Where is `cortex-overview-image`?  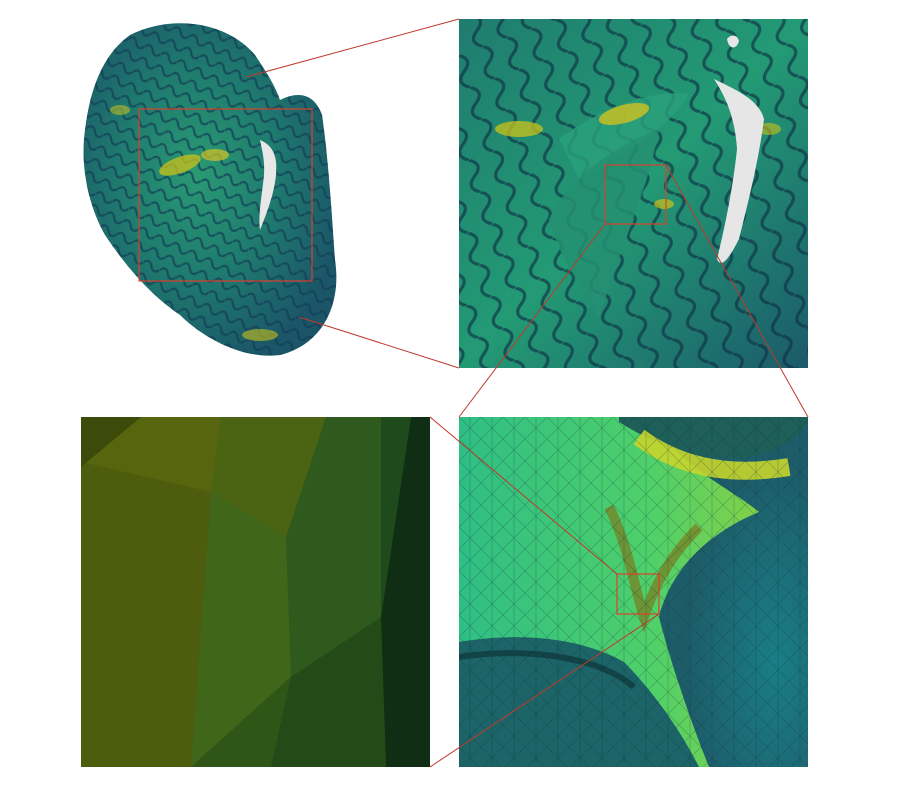 cortex-overview-image is located at coordinates (210, 187).